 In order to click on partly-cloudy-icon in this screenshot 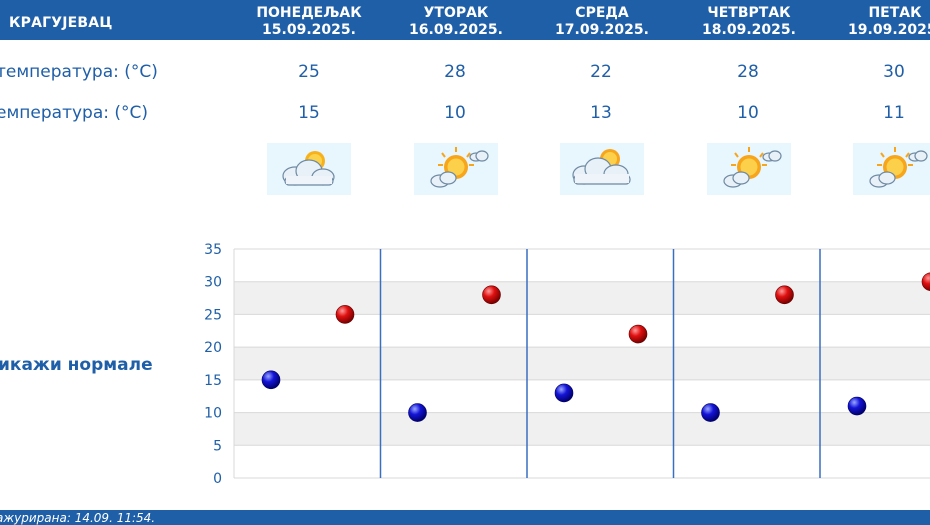, I will do `click(309, 169)`.